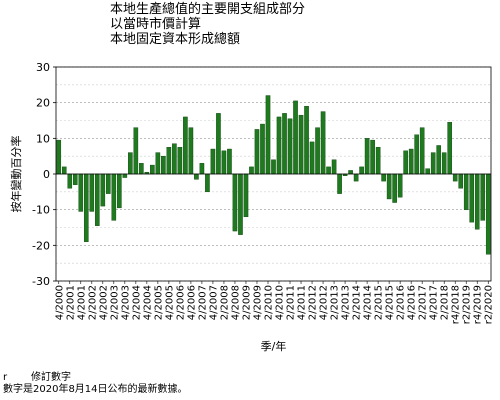 The height and width of the screenshot is (400, 500). Describe the element at coordinates (92, 302) in the screenshot. I see `x-tick-label-2/2002: 2/2002` at that location.